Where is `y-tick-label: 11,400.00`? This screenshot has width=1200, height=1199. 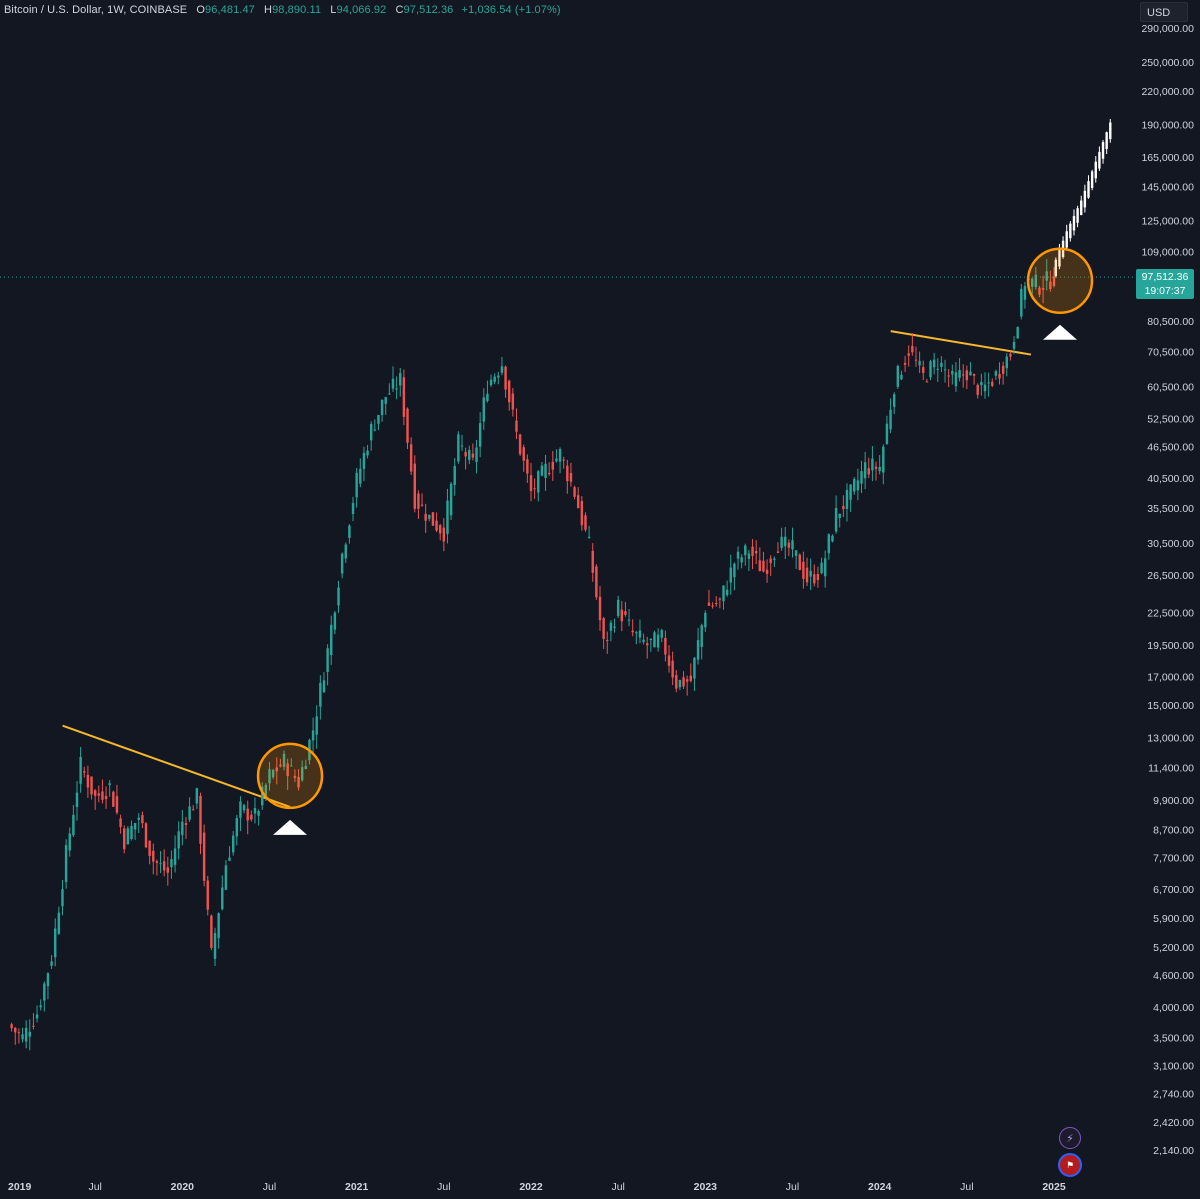 y-tick-label: 11,400.00 is located at coordinates (1171, 769).